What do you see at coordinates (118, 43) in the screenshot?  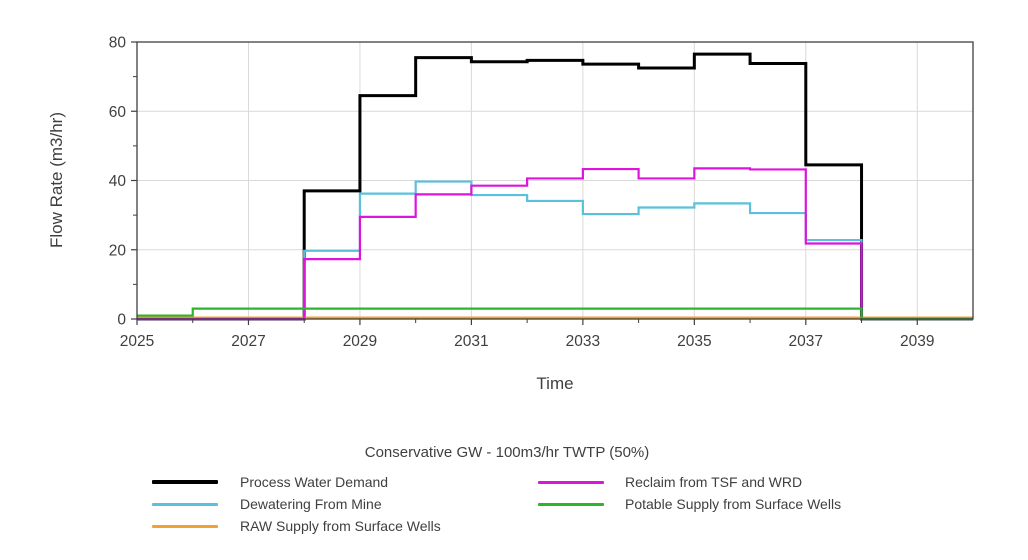 I see `y-tick-label: 80` at bounding box center [118, 43].